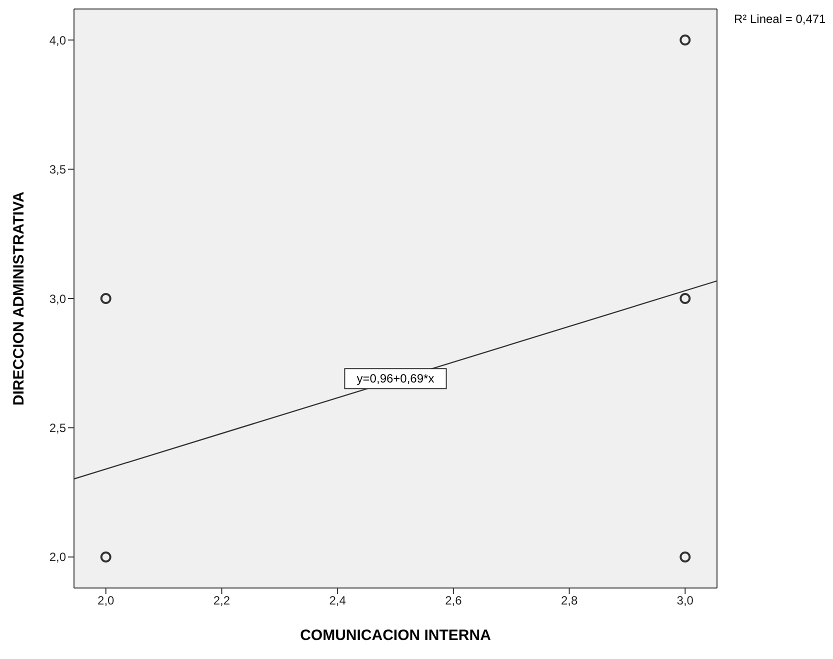 This screenshot has height=659, width=833. I want to click on x-tick-label: 2,2, so click(221, 601).